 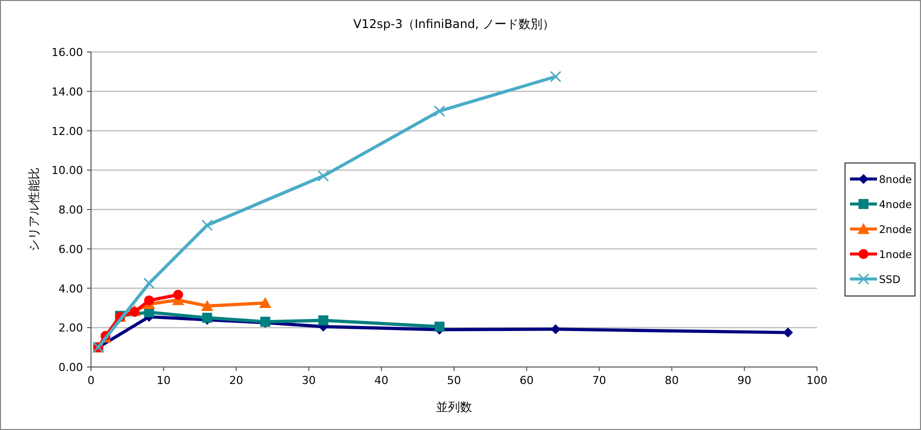 What do you see at coordinates (671, 380) in the screenshot?
I see `x-tick-label: 80` at bounding box center [671, 380].